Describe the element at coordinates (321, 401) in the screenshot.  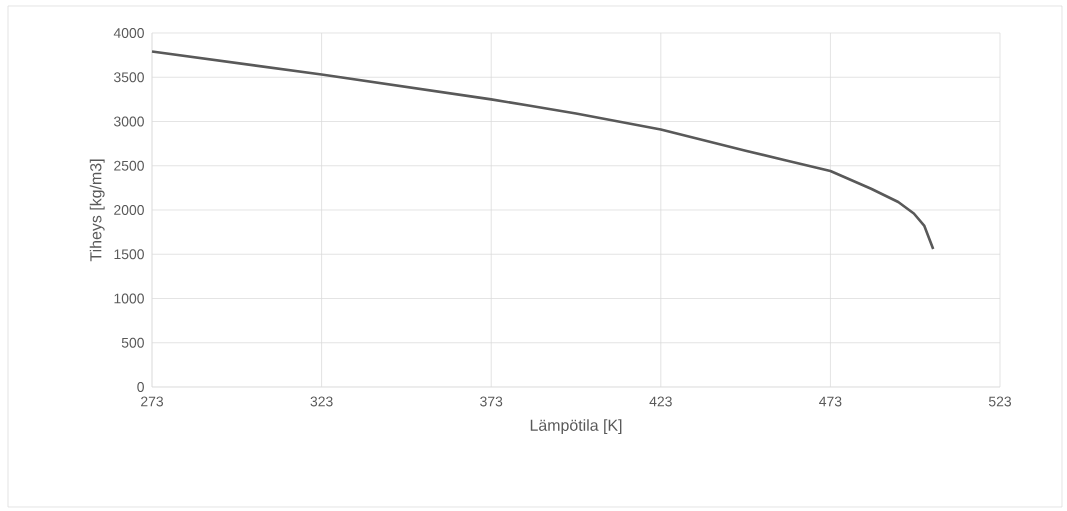
I see `x-tick-label: 323` at that location.